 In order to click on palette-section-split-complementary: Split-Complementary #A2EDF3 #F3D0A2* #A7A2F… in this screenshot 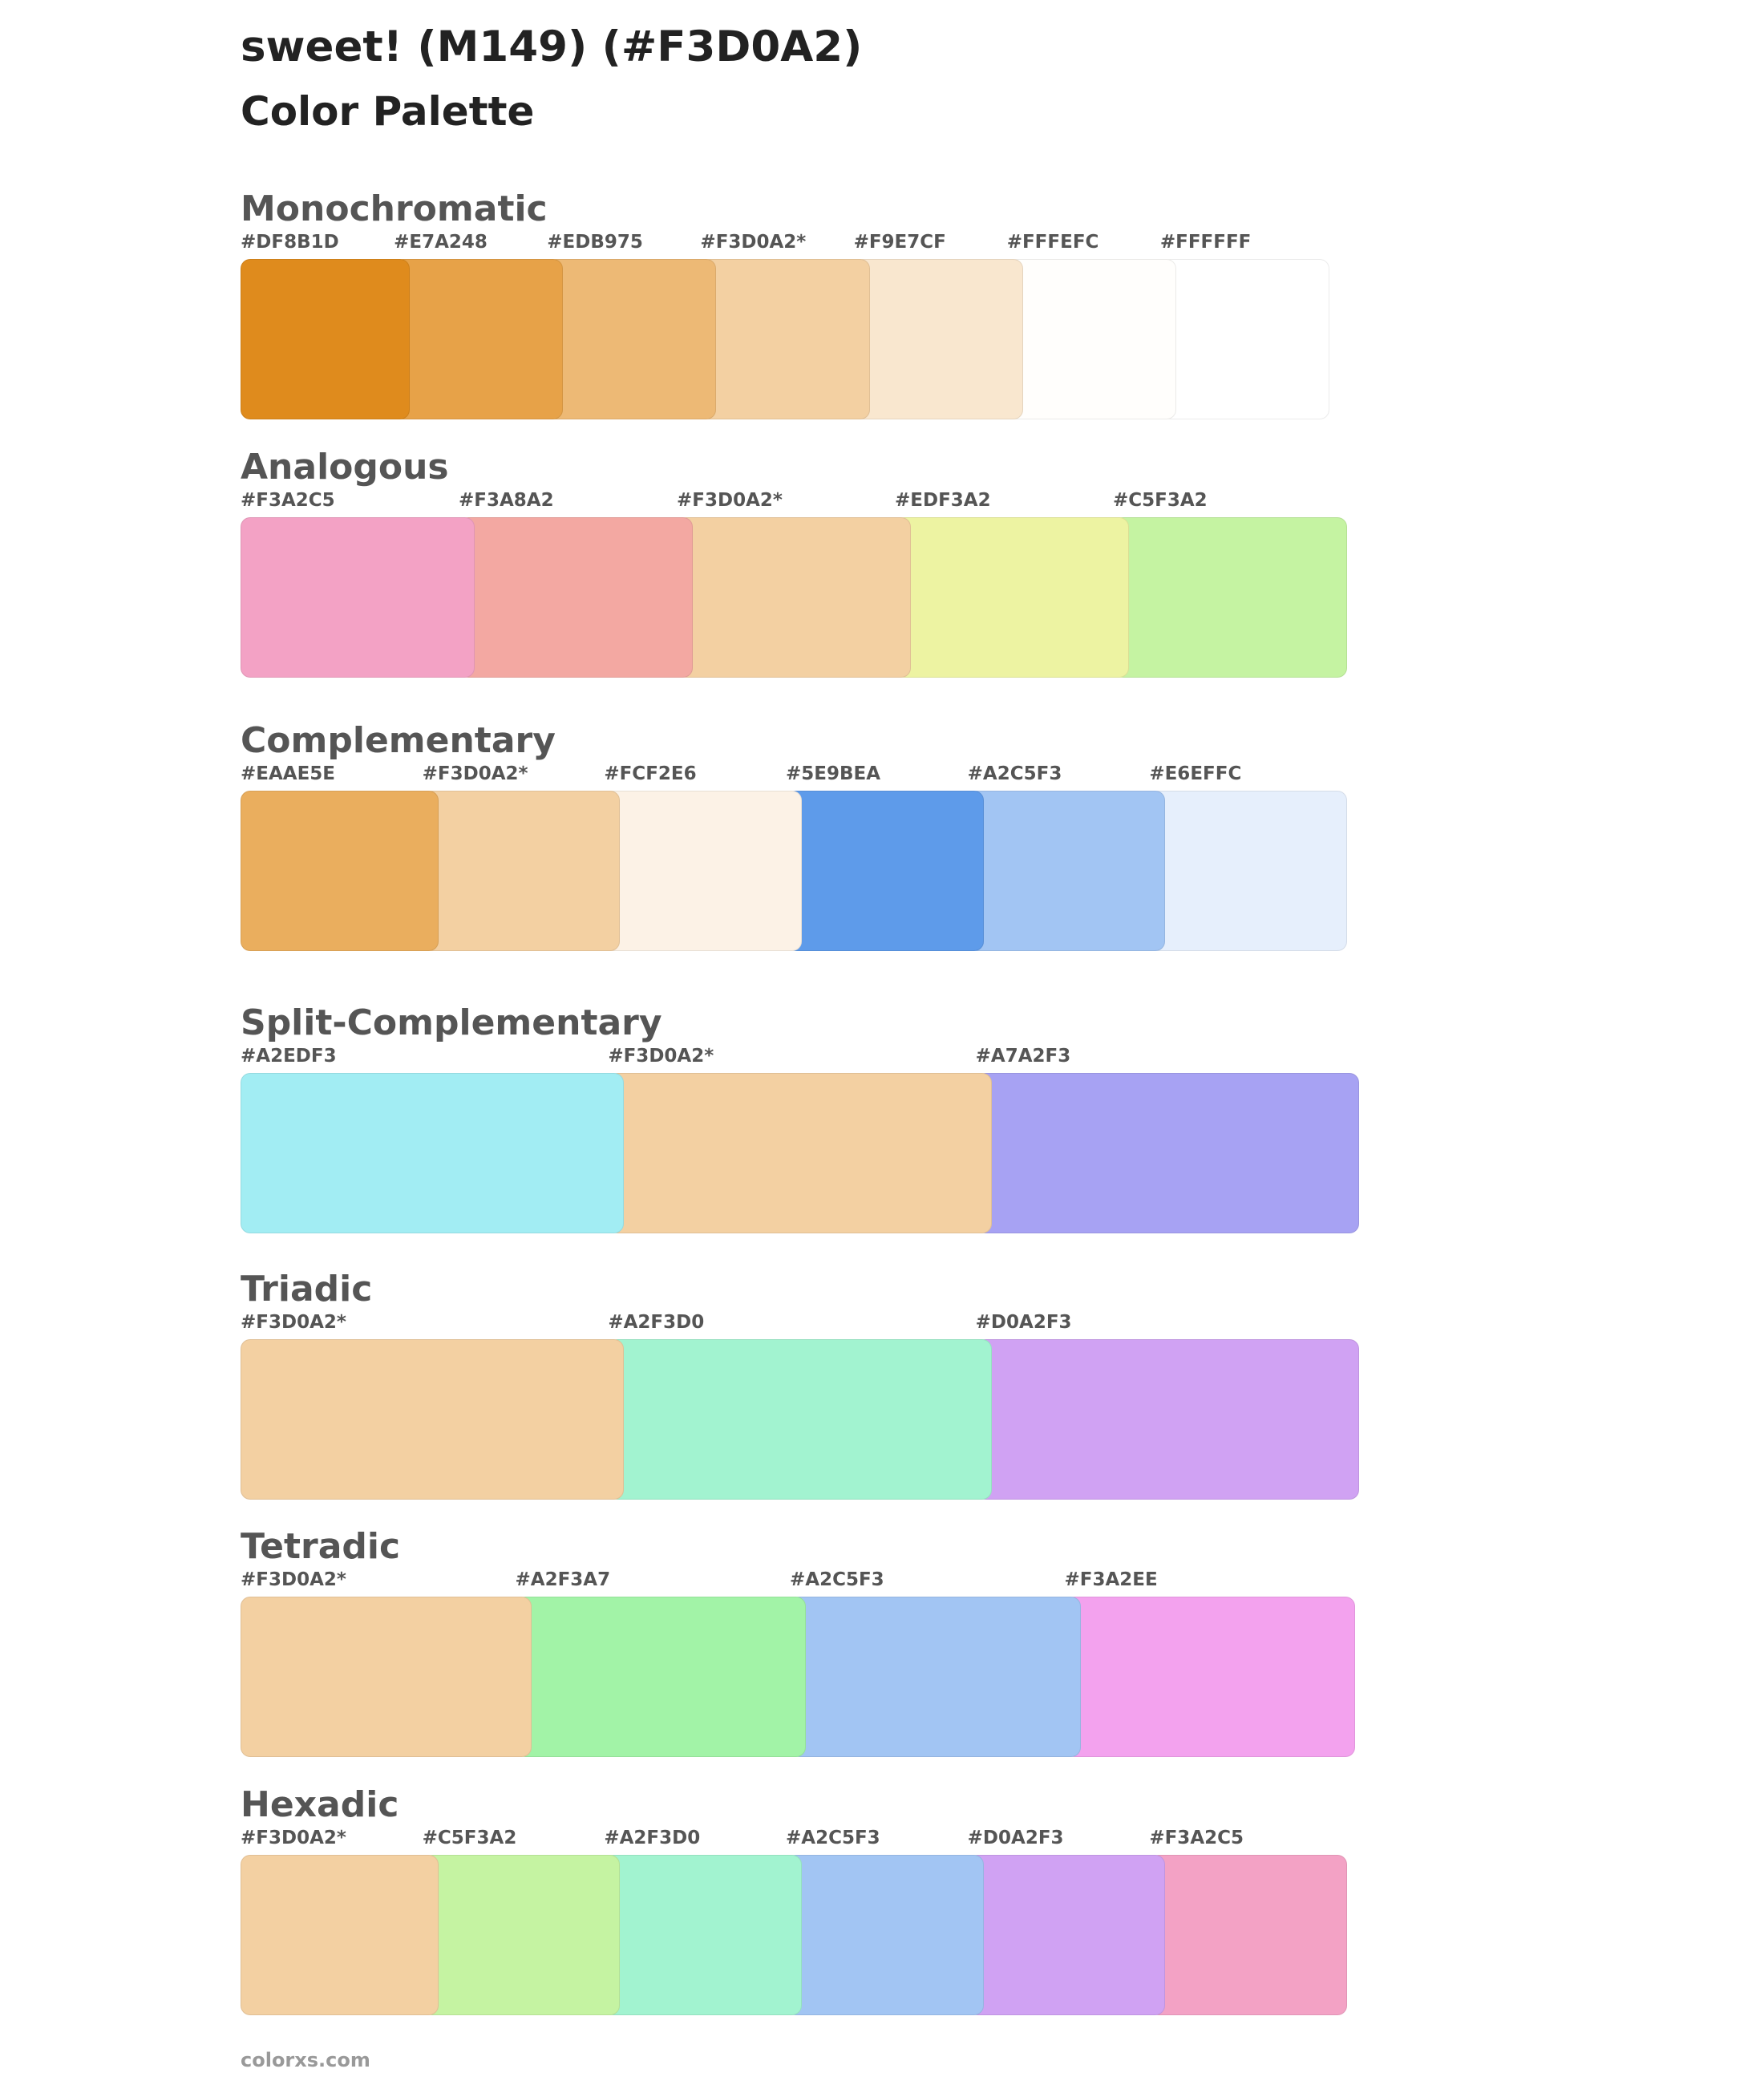, I will do `click(800, 1117)`.